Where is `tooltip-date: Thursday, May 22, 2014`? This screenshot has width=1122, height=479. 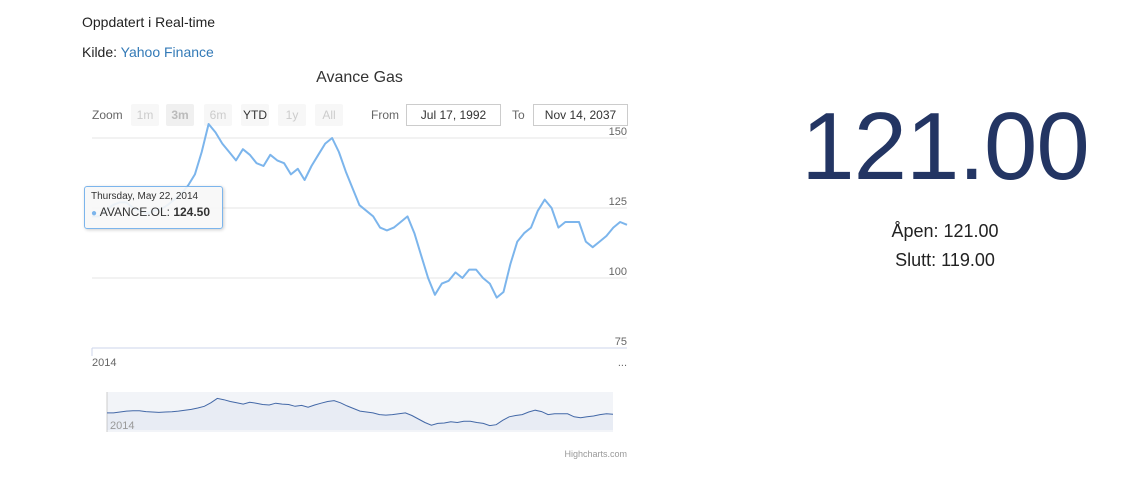 tooltip-date: Thursday, May 22, 2014 is located at coordinates (145, 196).